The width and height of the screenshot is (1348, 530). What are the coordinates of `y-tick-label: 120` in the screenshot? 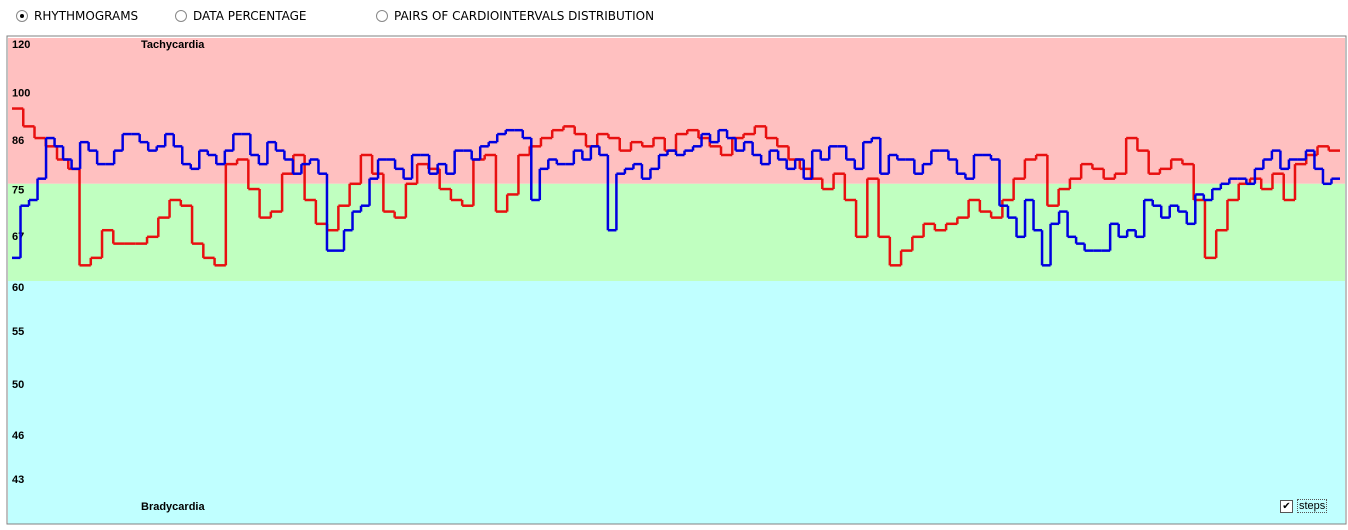 It's located at (21, 45).